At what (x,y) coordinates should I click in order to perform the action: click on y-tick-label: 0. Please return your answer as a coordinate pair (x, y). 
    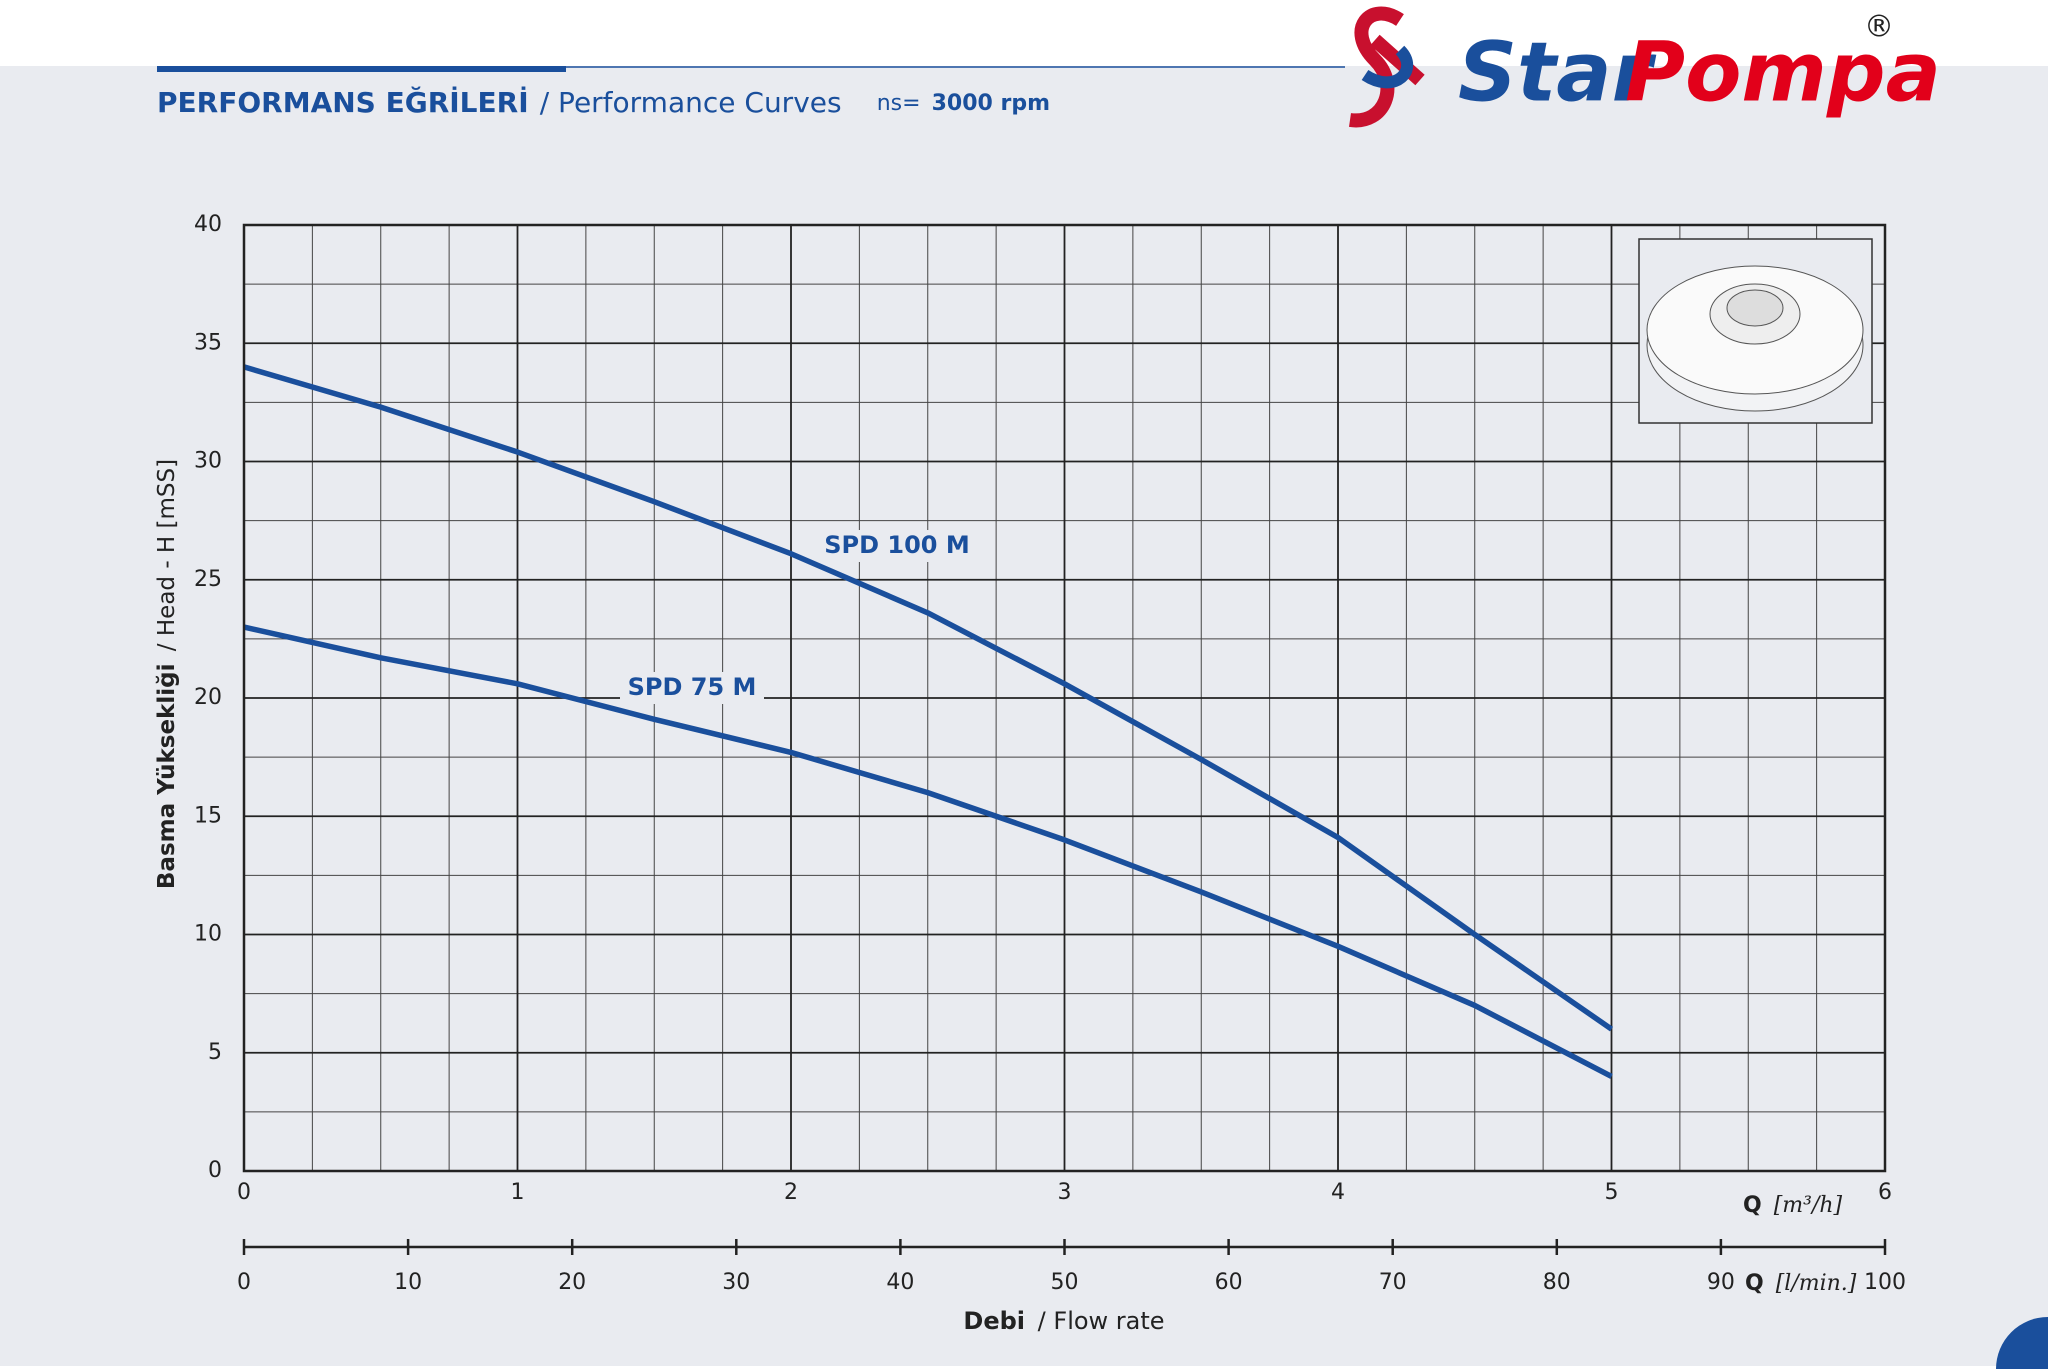
    Looking at the image, I should click on (215, 1170).